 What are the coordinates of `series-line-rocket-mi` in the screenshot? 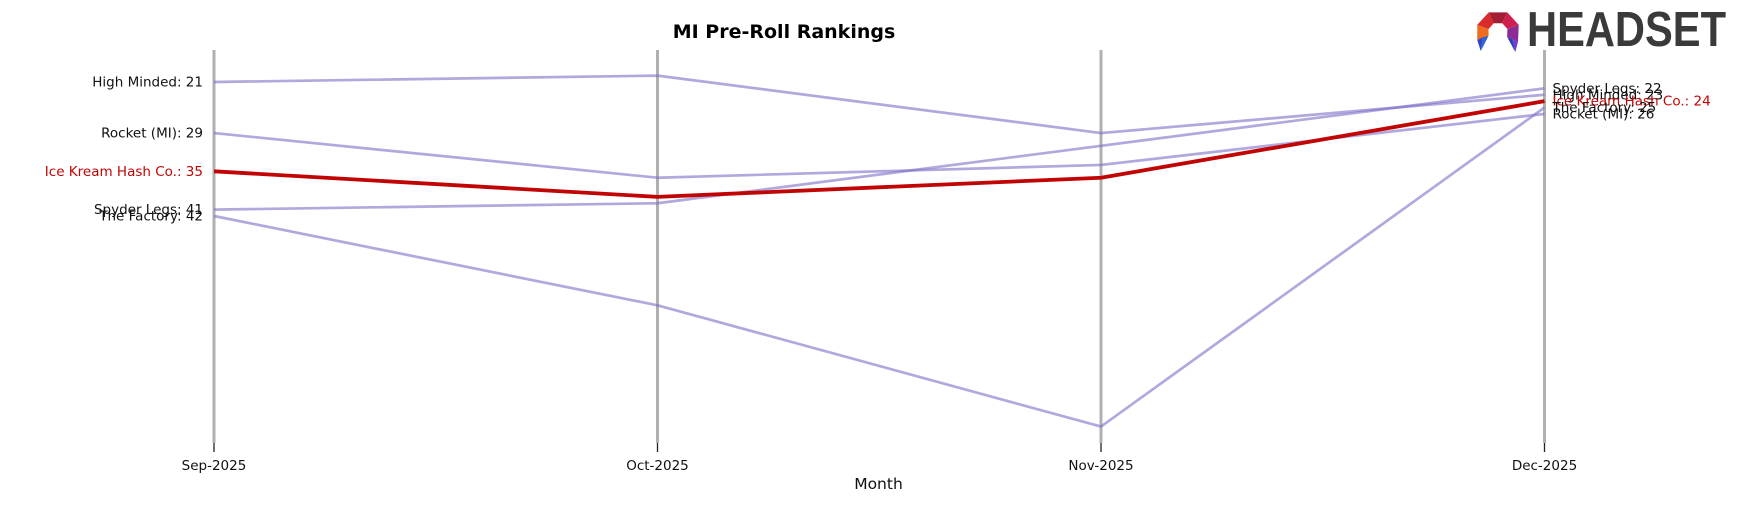 It's located at (879, 146).